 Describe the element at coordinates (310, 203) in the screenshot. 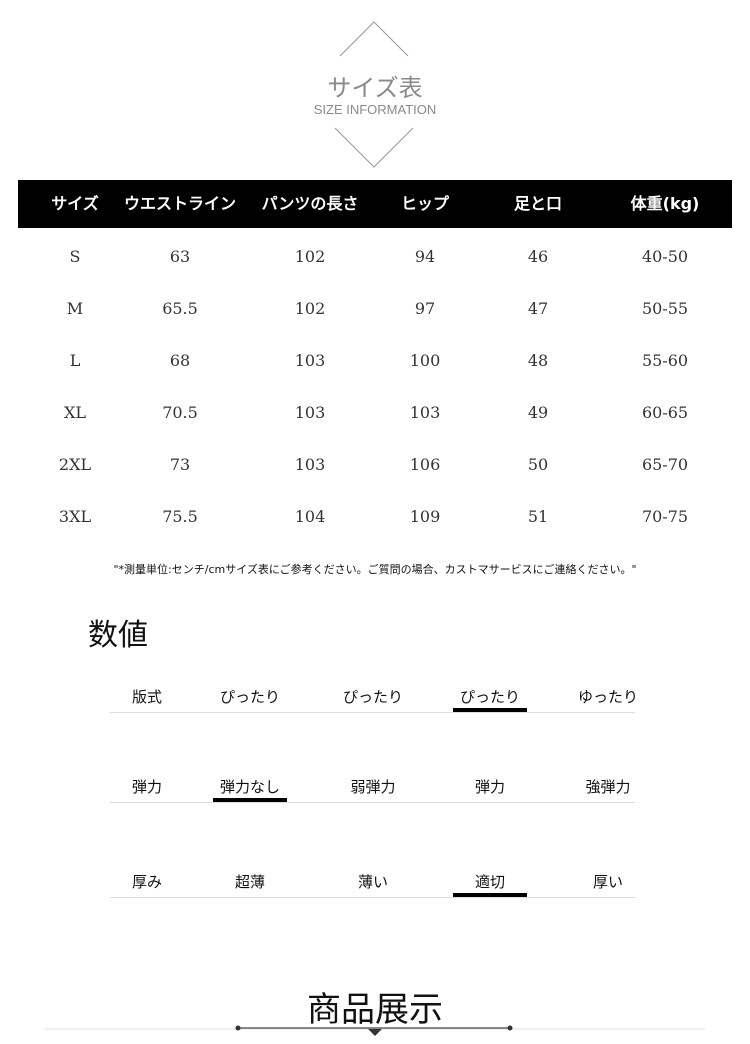

I see `column-header: パンツの長さ` at that location.